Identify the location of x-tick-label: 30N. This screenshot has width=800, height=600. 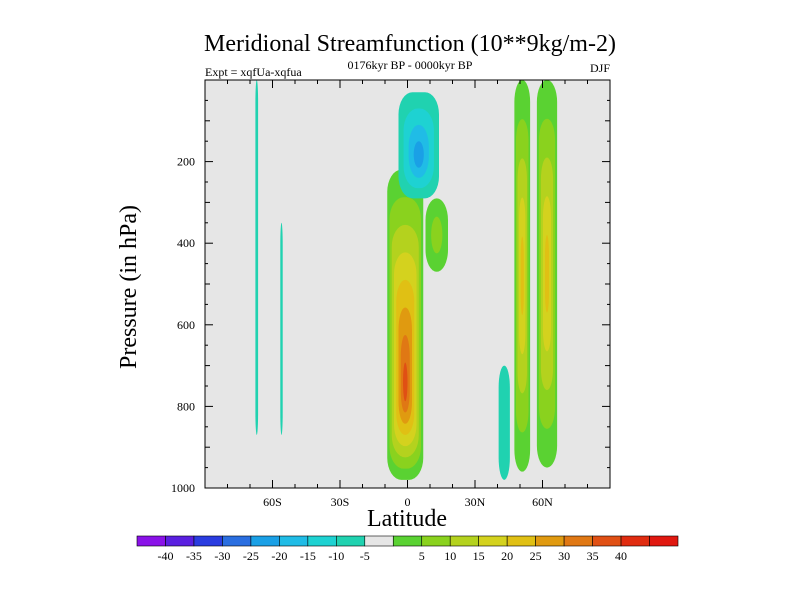
(475, 502).